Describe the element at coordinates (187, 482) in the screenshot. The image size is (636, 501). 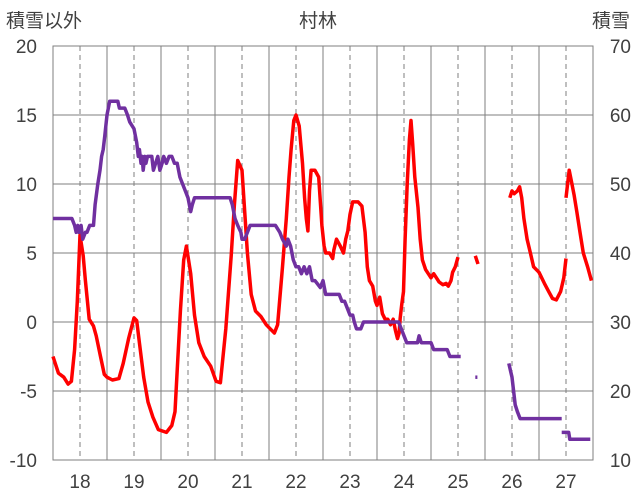
I see `x-tick-label: 20` at that location.